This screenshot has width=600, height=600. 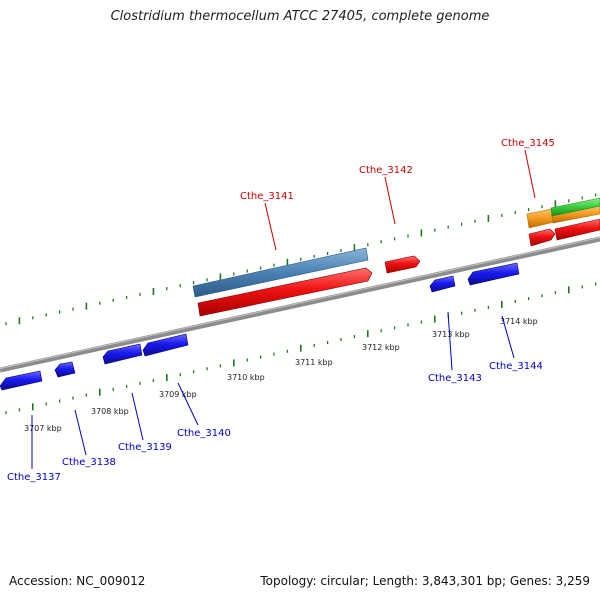 I want to click on forward-gene-track, so click(x=398, y=267).